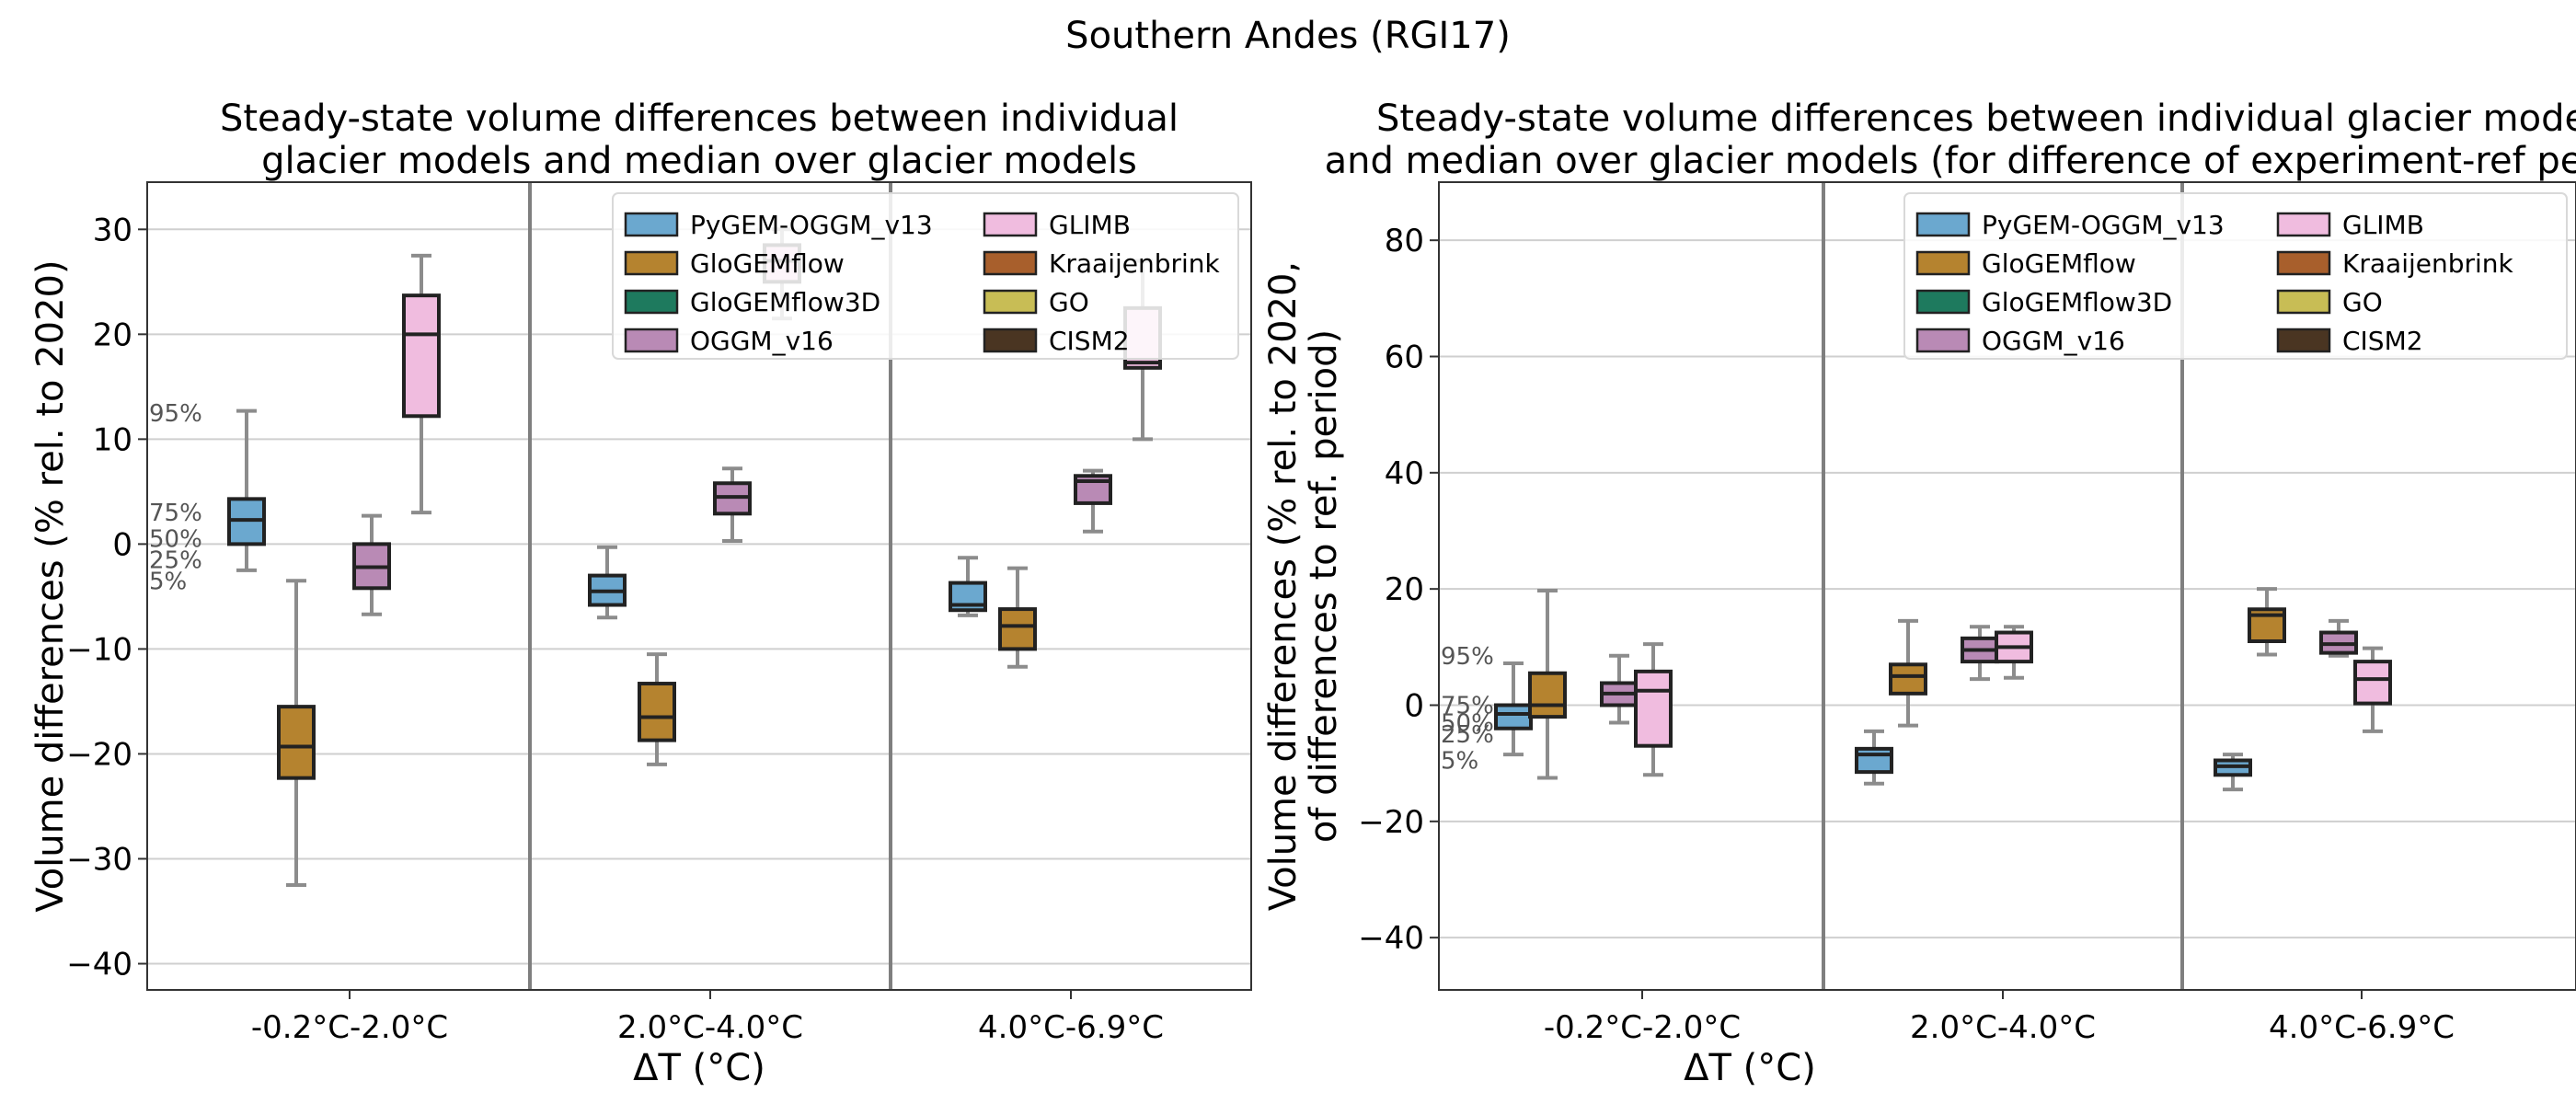 The height and width of the screenshot is (1104, 2576). What do you see at coordinates (767, 263) in the screenshot?
I see `legend-label: GloGEMflow` at bounding box center [767, 263].